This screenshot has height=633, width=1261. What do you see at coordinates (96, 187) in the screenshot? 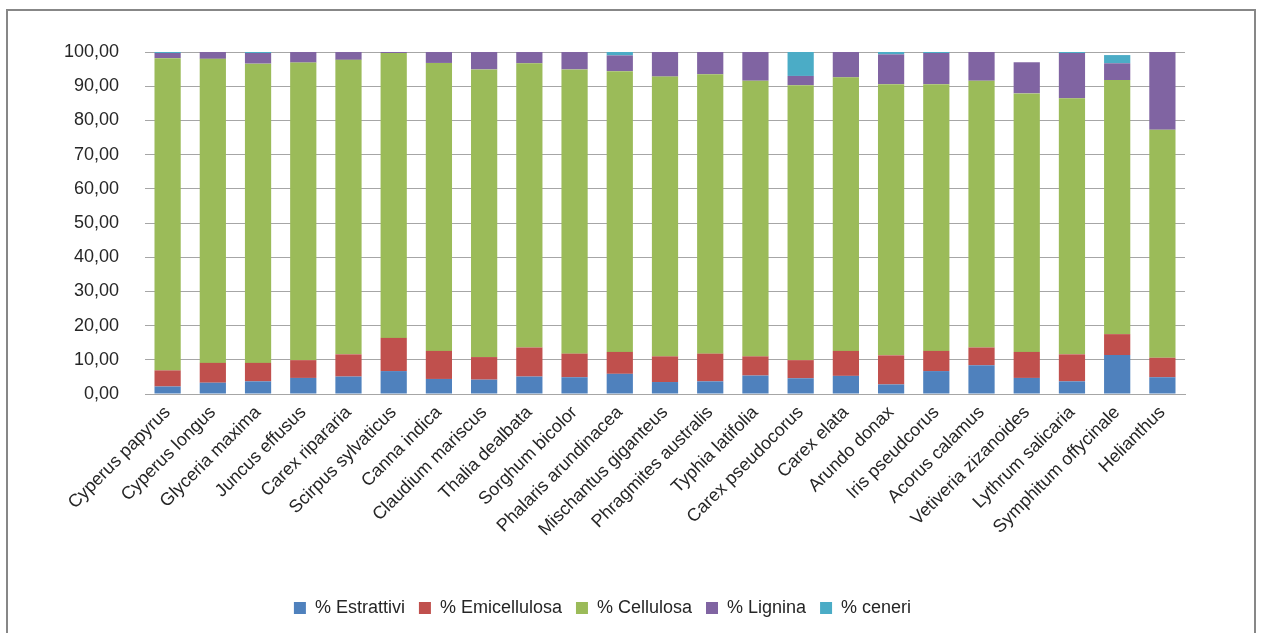
I see `y-tick-label: 60,00` at bounding box center [96, 187].